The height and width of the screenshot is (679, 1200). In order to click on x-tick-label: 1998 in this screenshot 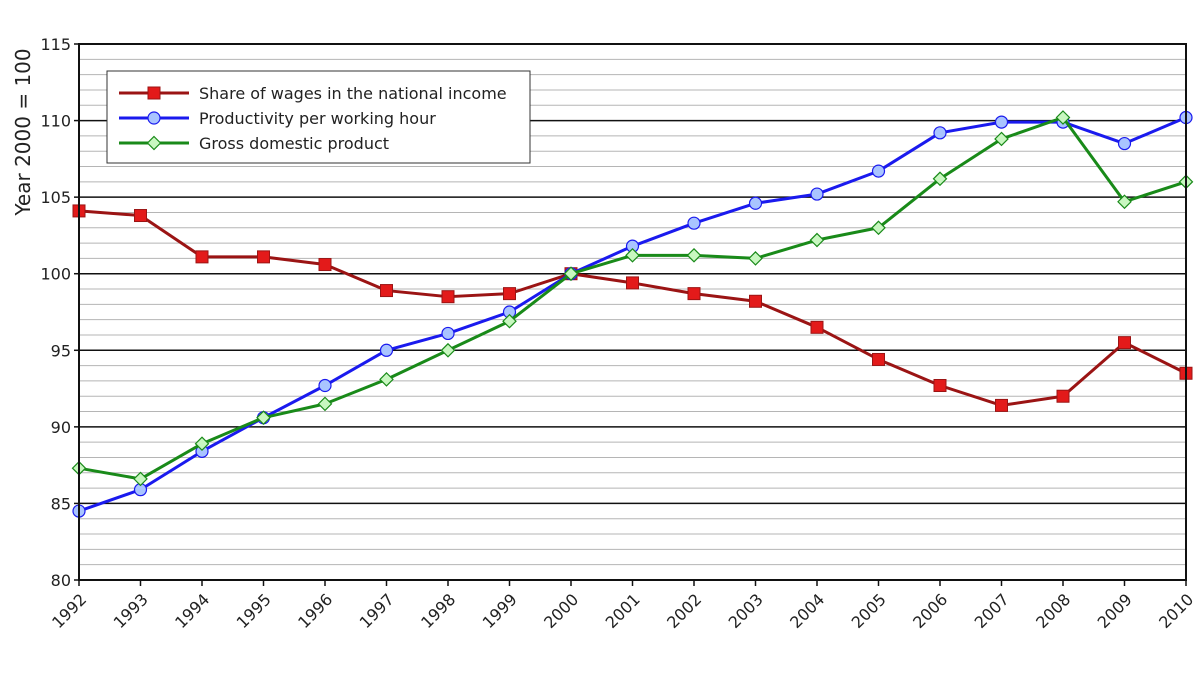, I will do `click(438, 611)`.